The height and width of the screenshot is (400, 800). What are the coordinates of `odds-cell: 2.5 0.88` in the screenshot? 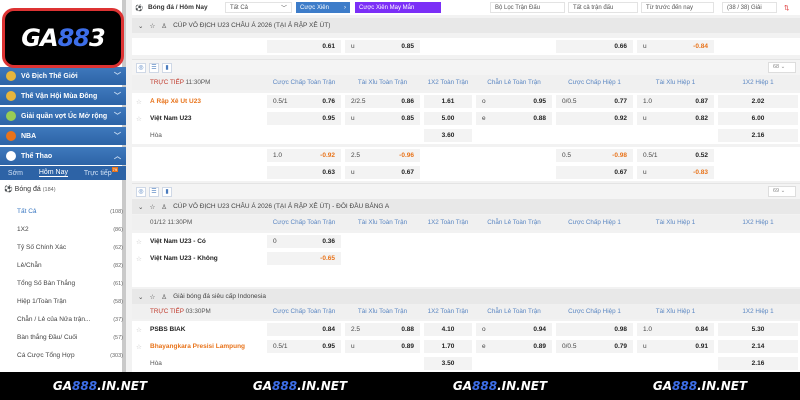 It's located at (382, 329).